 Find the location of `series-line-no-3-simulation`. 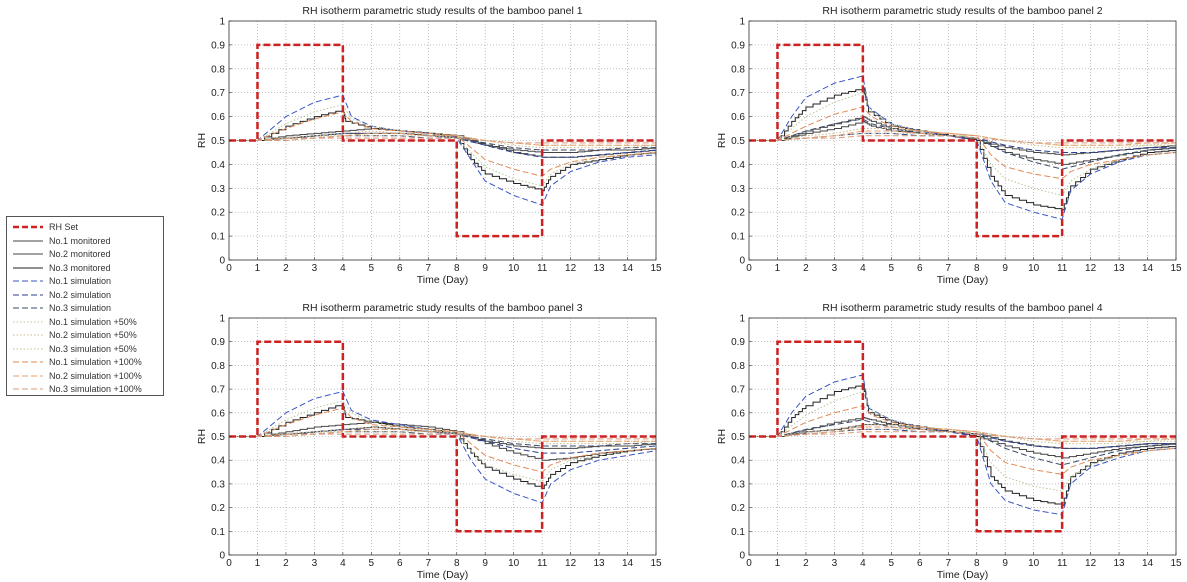

series-line-no-3-simulation is located at coordinates (963, 144).